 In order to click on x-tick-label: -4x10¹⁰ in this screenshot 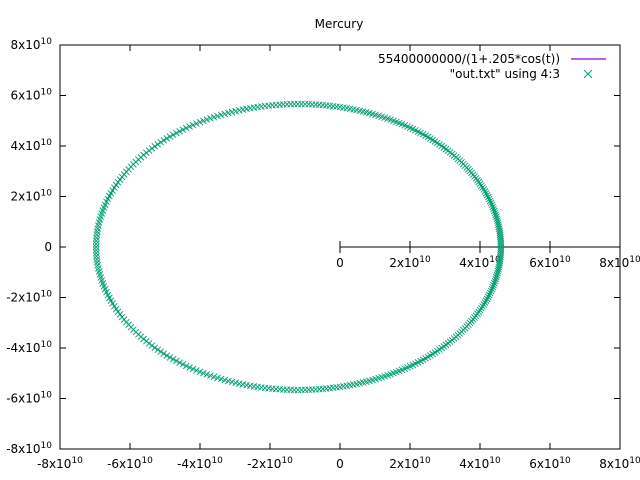, I will do `click(200, 463)`.